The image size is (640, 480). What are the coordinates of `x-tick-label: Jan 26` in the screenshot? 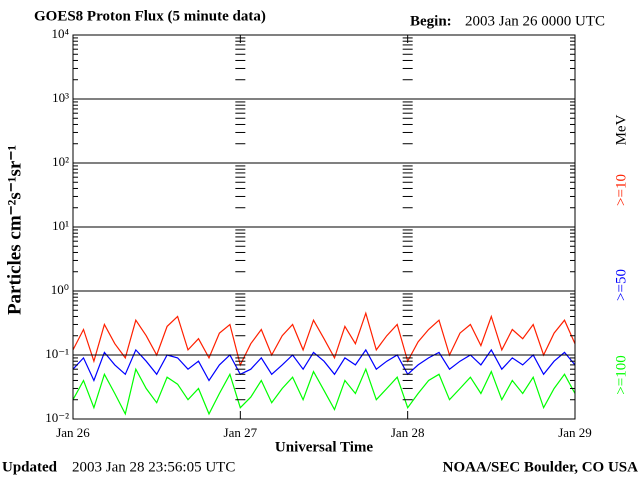 It's located at (73, 432).